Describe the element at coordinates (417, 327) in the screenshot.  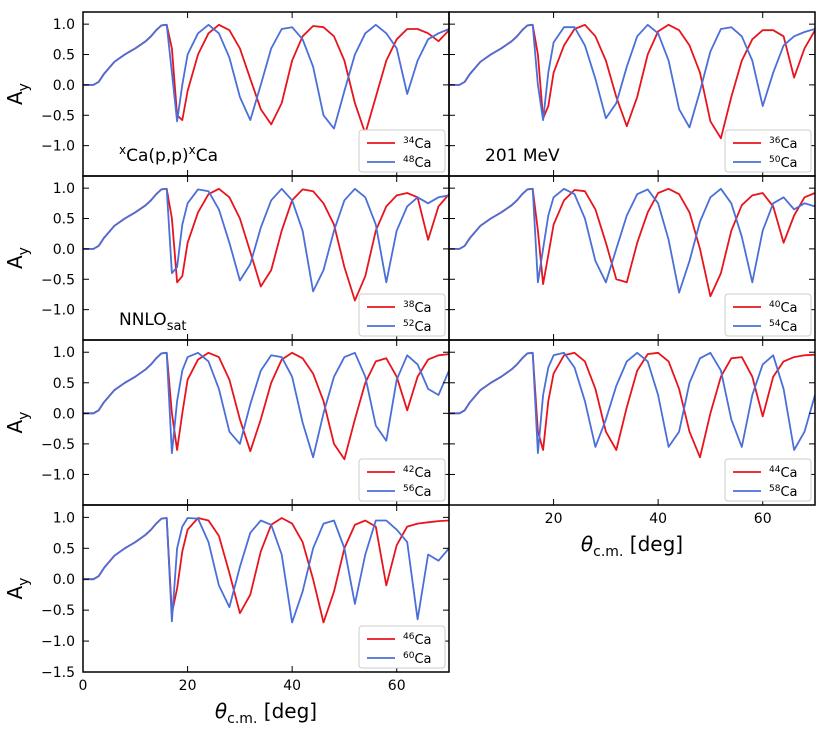
I see `legend-label-52Ca: 52Ca` at that location.